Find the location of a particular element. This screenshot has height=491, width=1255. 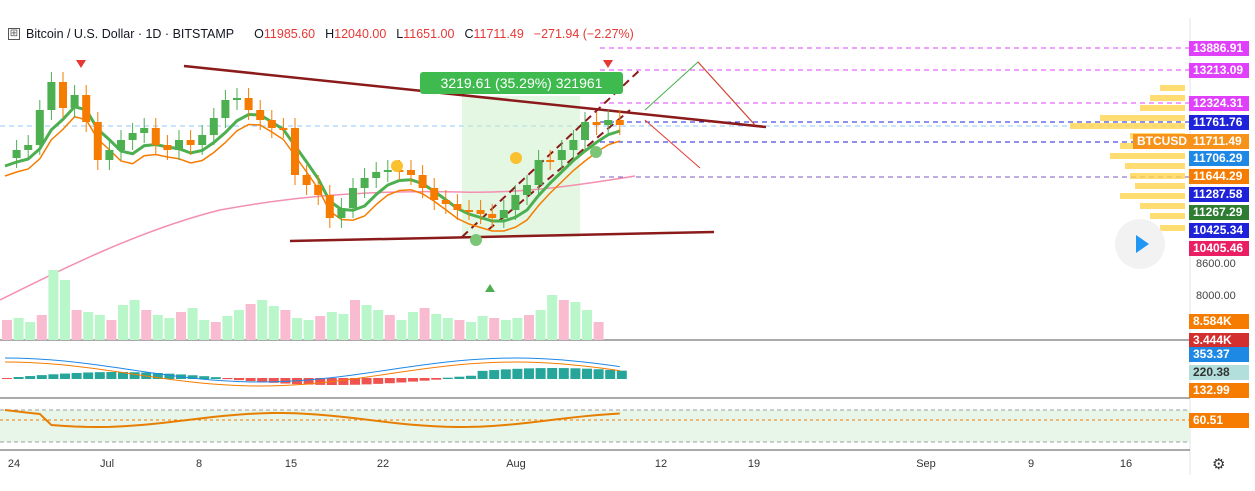

price-label: 10405.46 is located at coordinates (1219, 248).